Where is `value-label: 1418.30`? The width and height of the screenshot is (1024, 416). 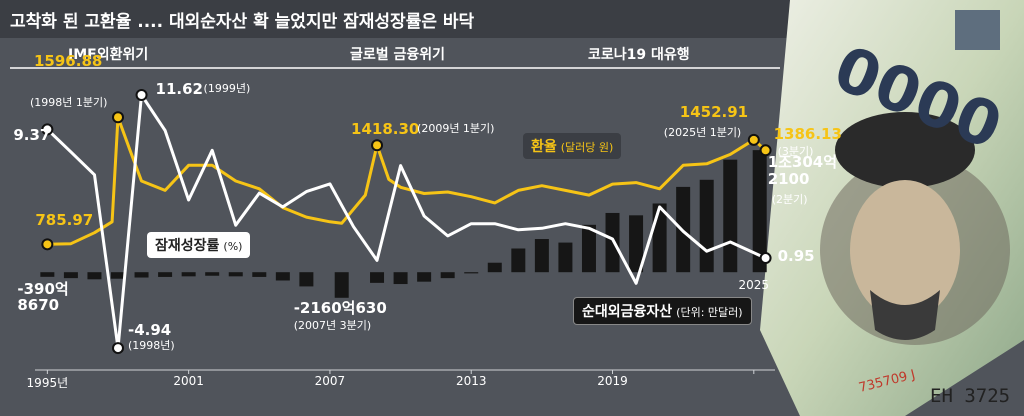 value-label: 1418.30 is located at coordinates (385, 129).